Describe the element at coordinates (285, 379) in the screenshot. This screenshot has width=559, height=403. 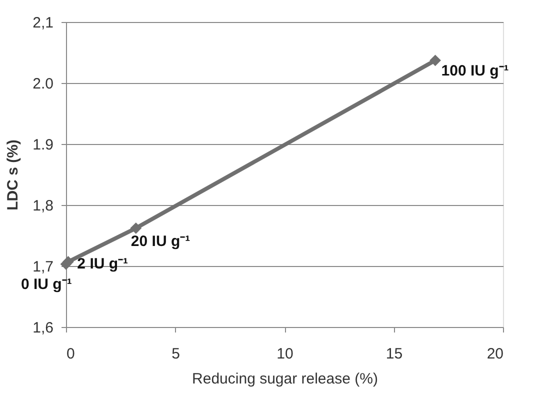
I see `x-axis-title: Reducing sugar release (%)` at that location.